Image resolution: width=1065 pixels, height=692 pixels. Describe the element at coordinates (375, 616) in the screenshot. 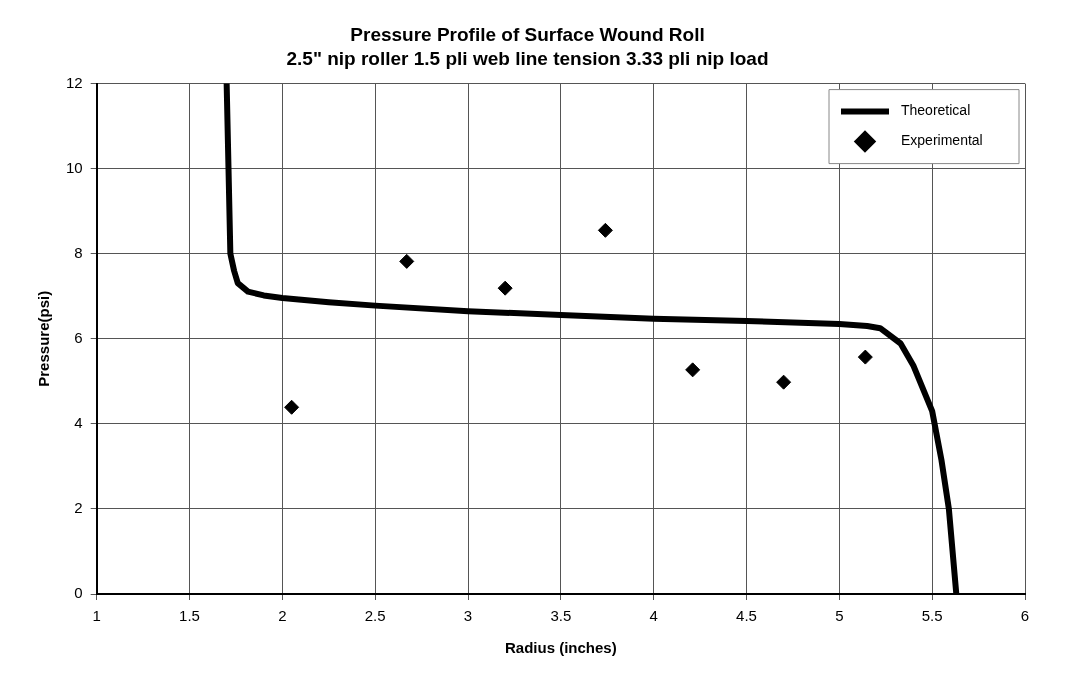

I see `x-tick-label: 2.5` at that location.